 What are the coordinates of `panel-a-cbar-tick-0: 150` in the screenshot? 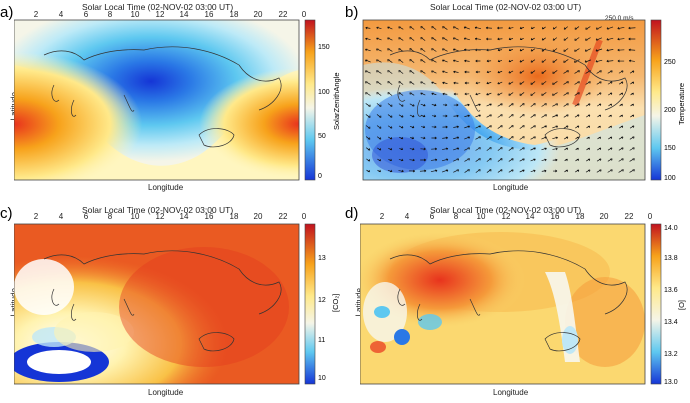 It's located at (324, 47).